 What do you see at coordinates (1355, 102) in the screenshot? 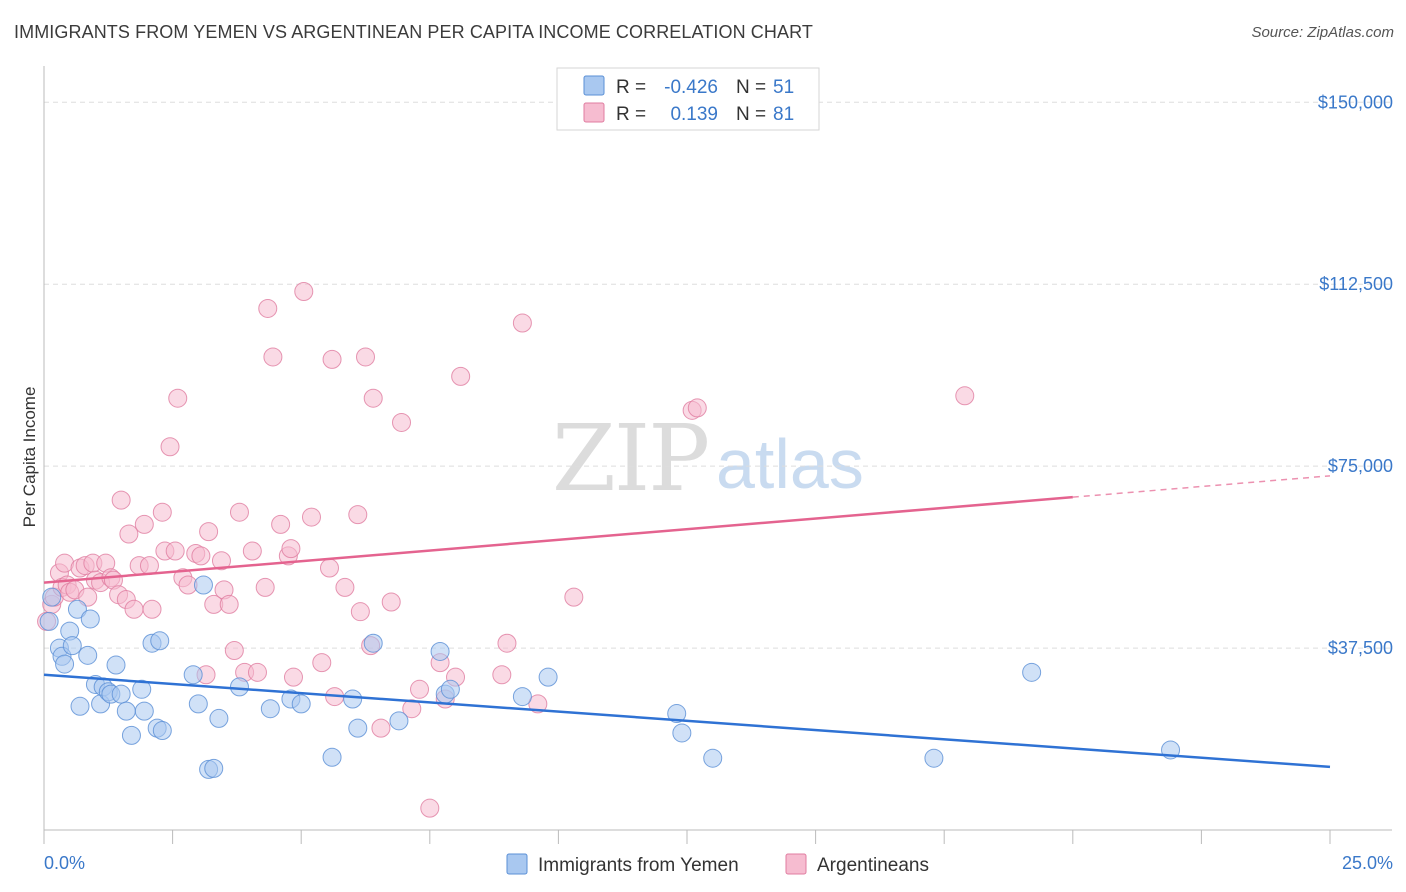
I see `y-tick-label-3: $150,000` at bounding box center [1355, 102].